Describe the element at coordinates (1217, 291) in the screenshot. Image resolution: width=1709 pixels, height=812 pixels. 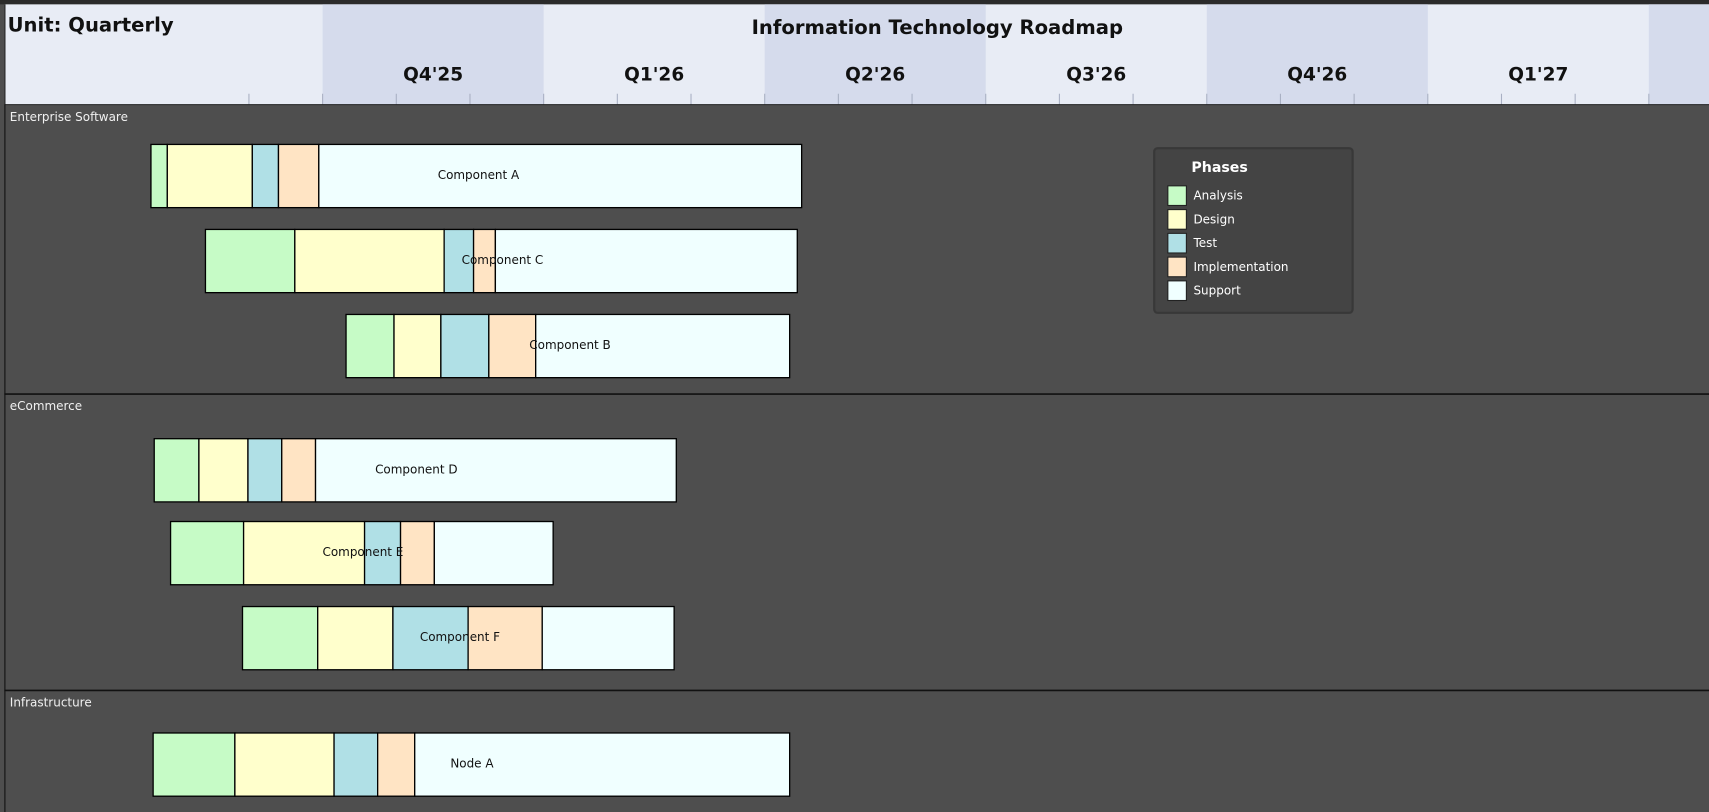
I see `legend-label: Support` at that location.